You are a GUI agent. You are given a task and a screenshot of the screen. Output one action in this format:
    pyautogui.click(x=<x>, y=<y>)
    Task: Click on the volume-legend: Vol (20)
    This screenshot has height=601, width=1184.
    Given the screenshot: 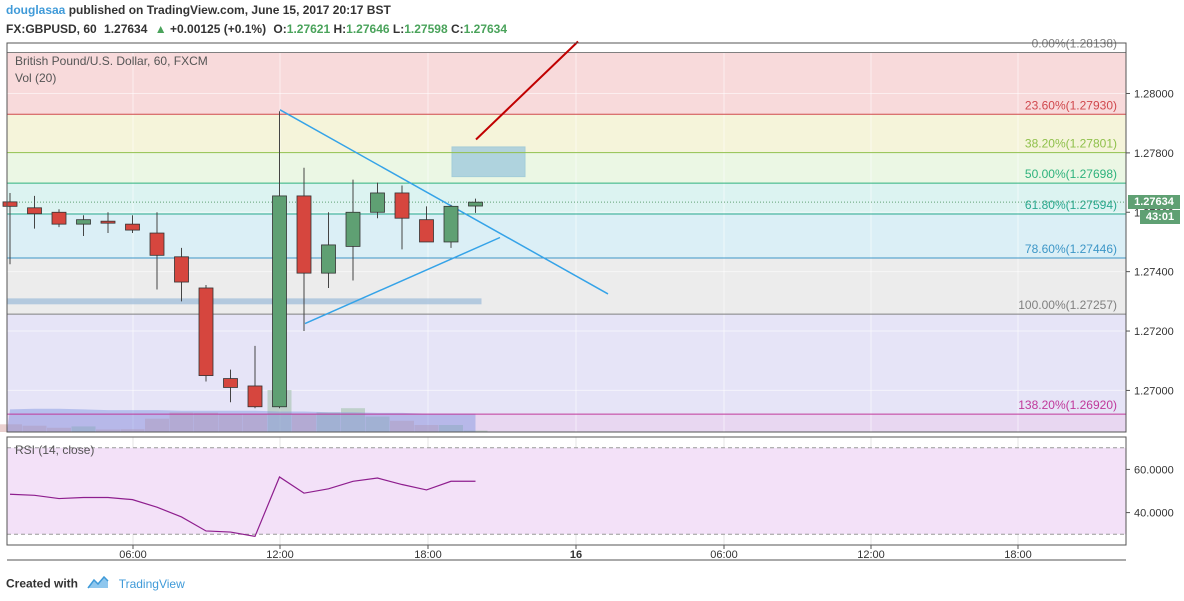 What is the action you would take?
    pyautogui.click(x=36, y=78)
    